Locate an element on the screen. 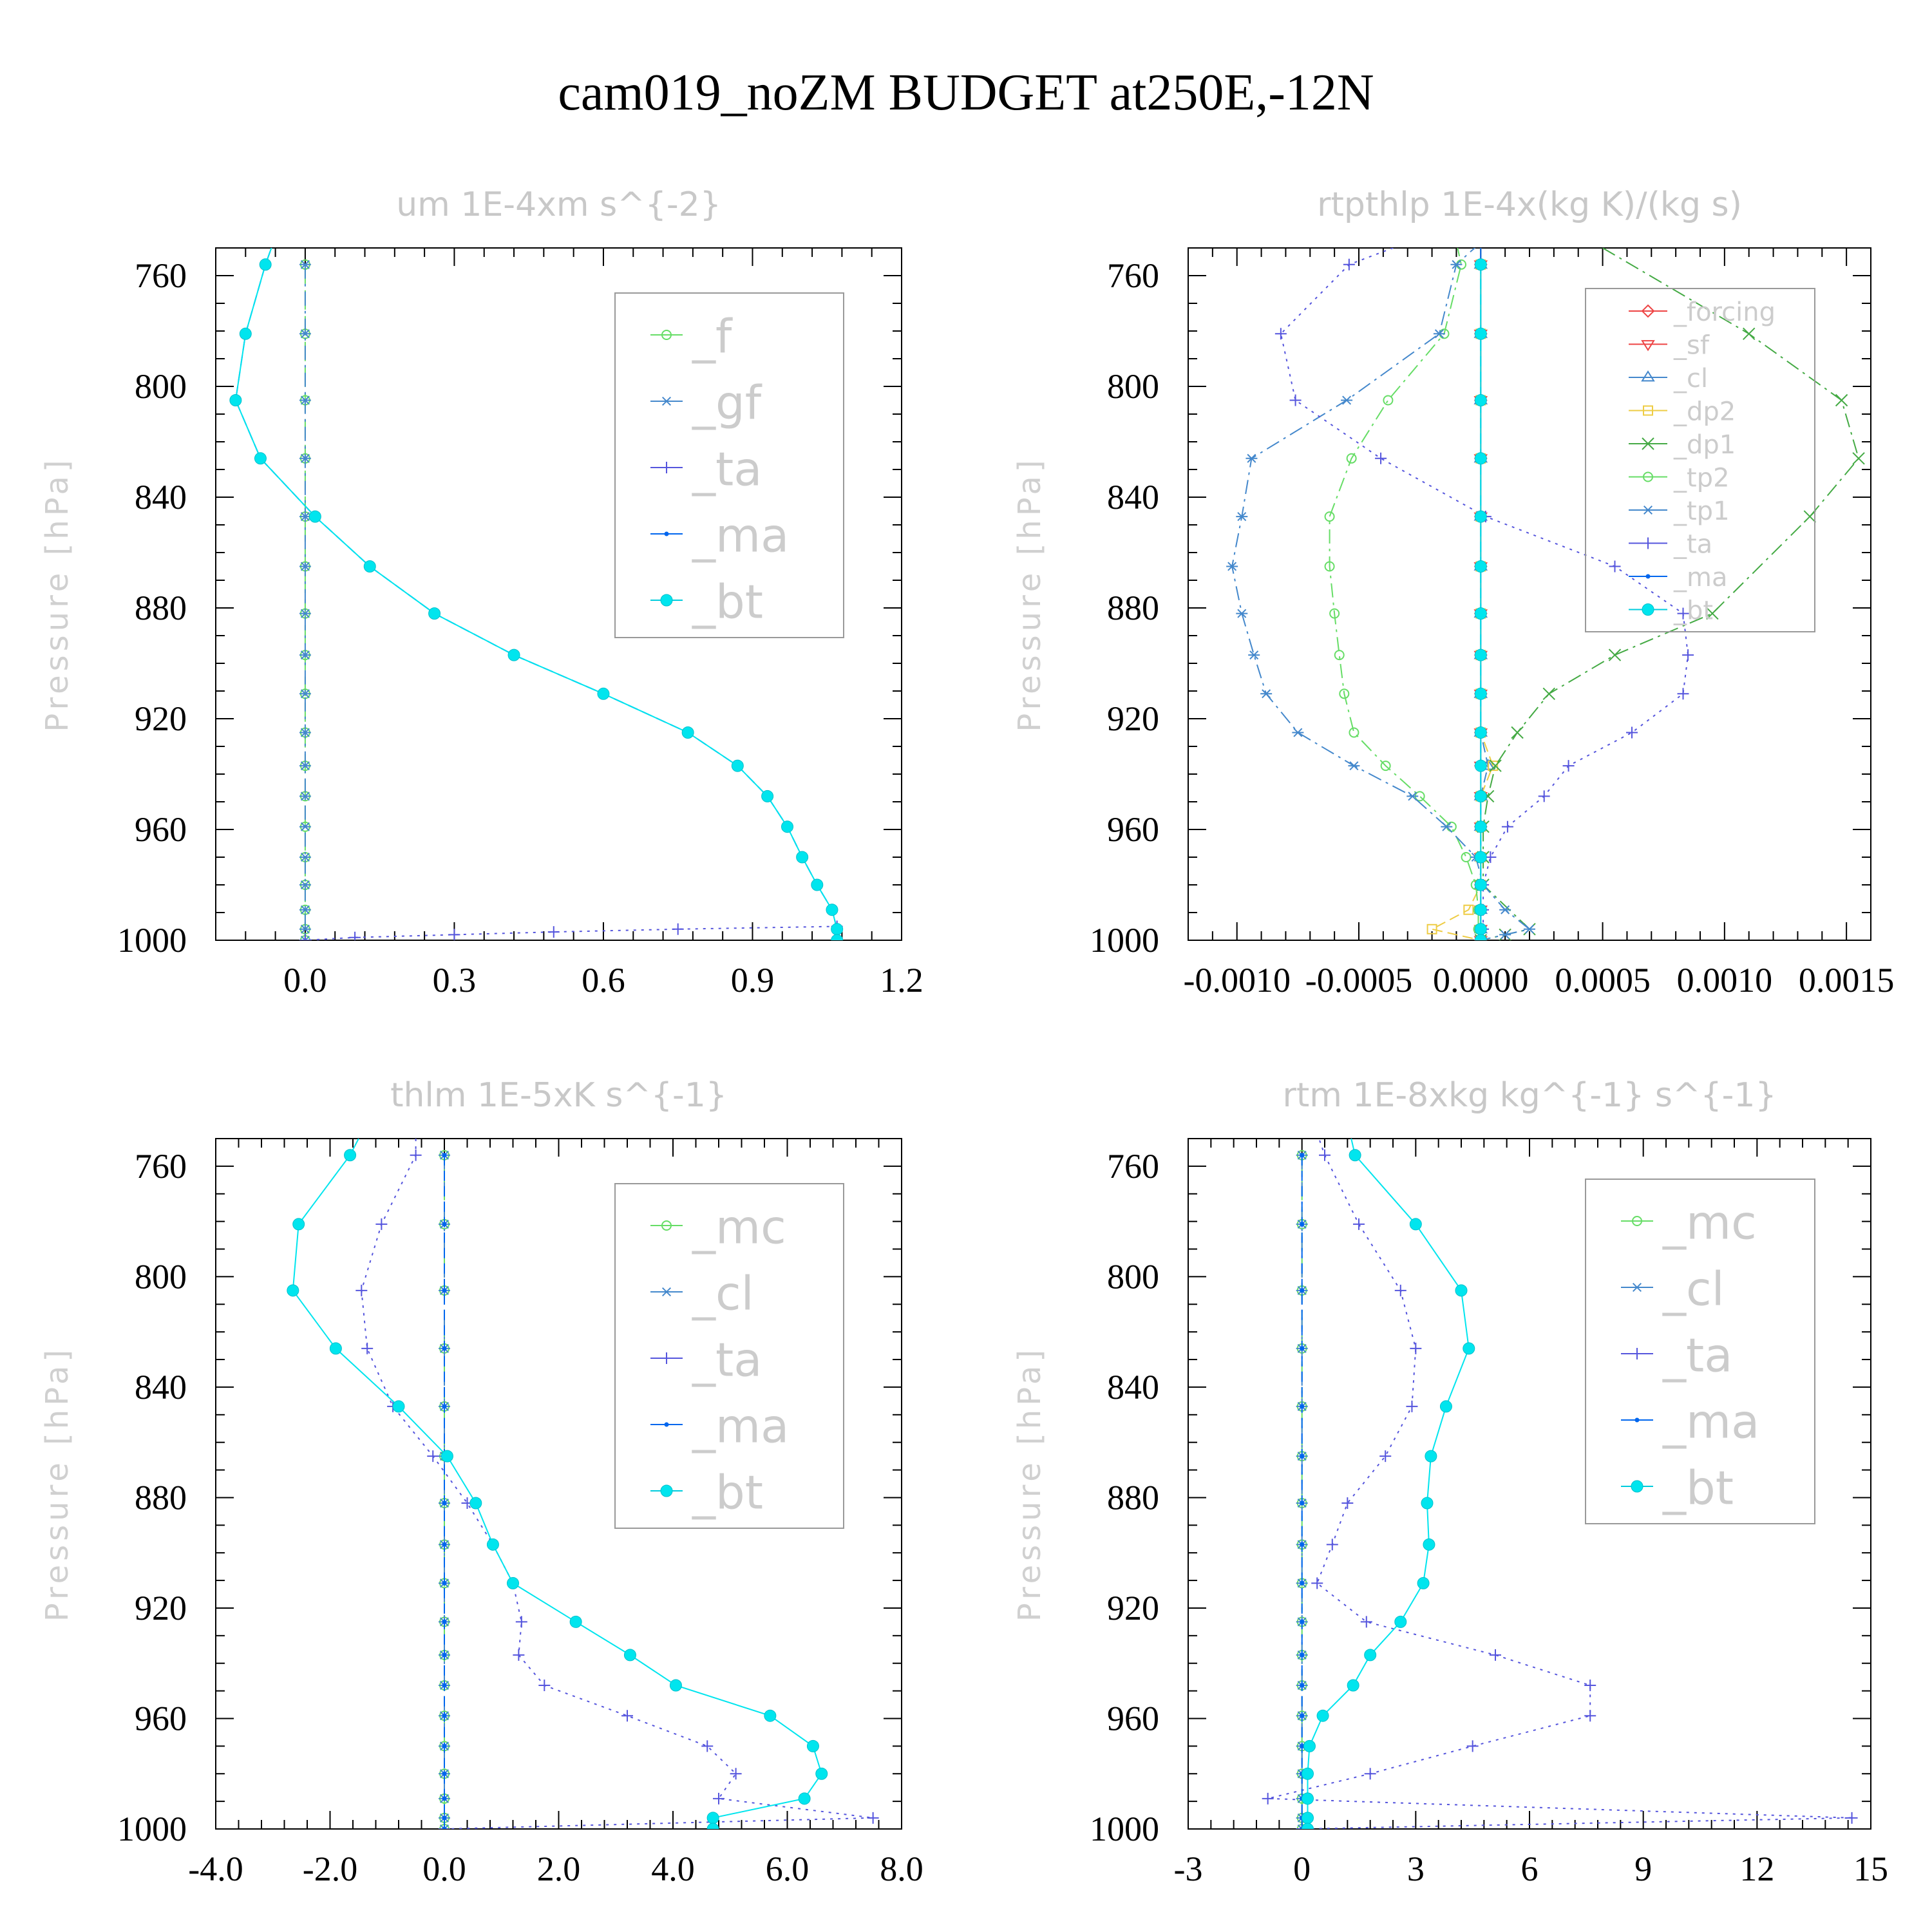 The width and height of the screenshot is (1932, 1932). x-tick-label: 0.9 is located at coordinates (753, 980).